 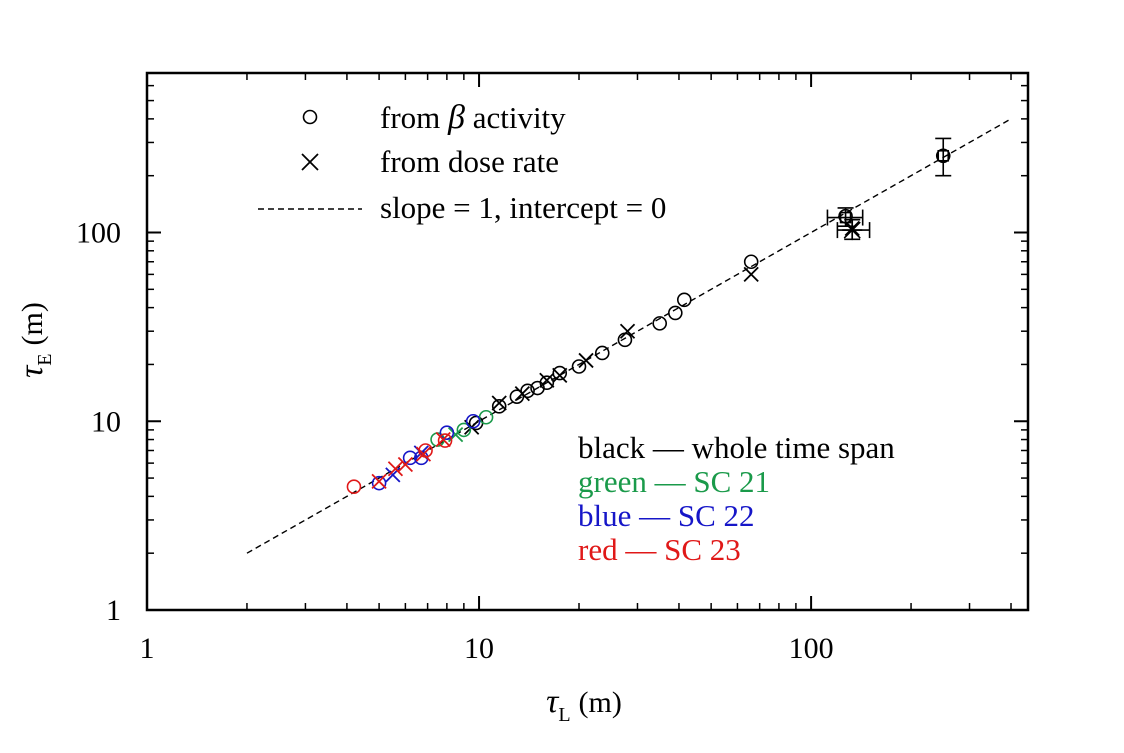 What do you see at coordinates (34, 340) in the screenshot?
I see `y-axis-label: τE(m)` at bounding box center [34, 340].